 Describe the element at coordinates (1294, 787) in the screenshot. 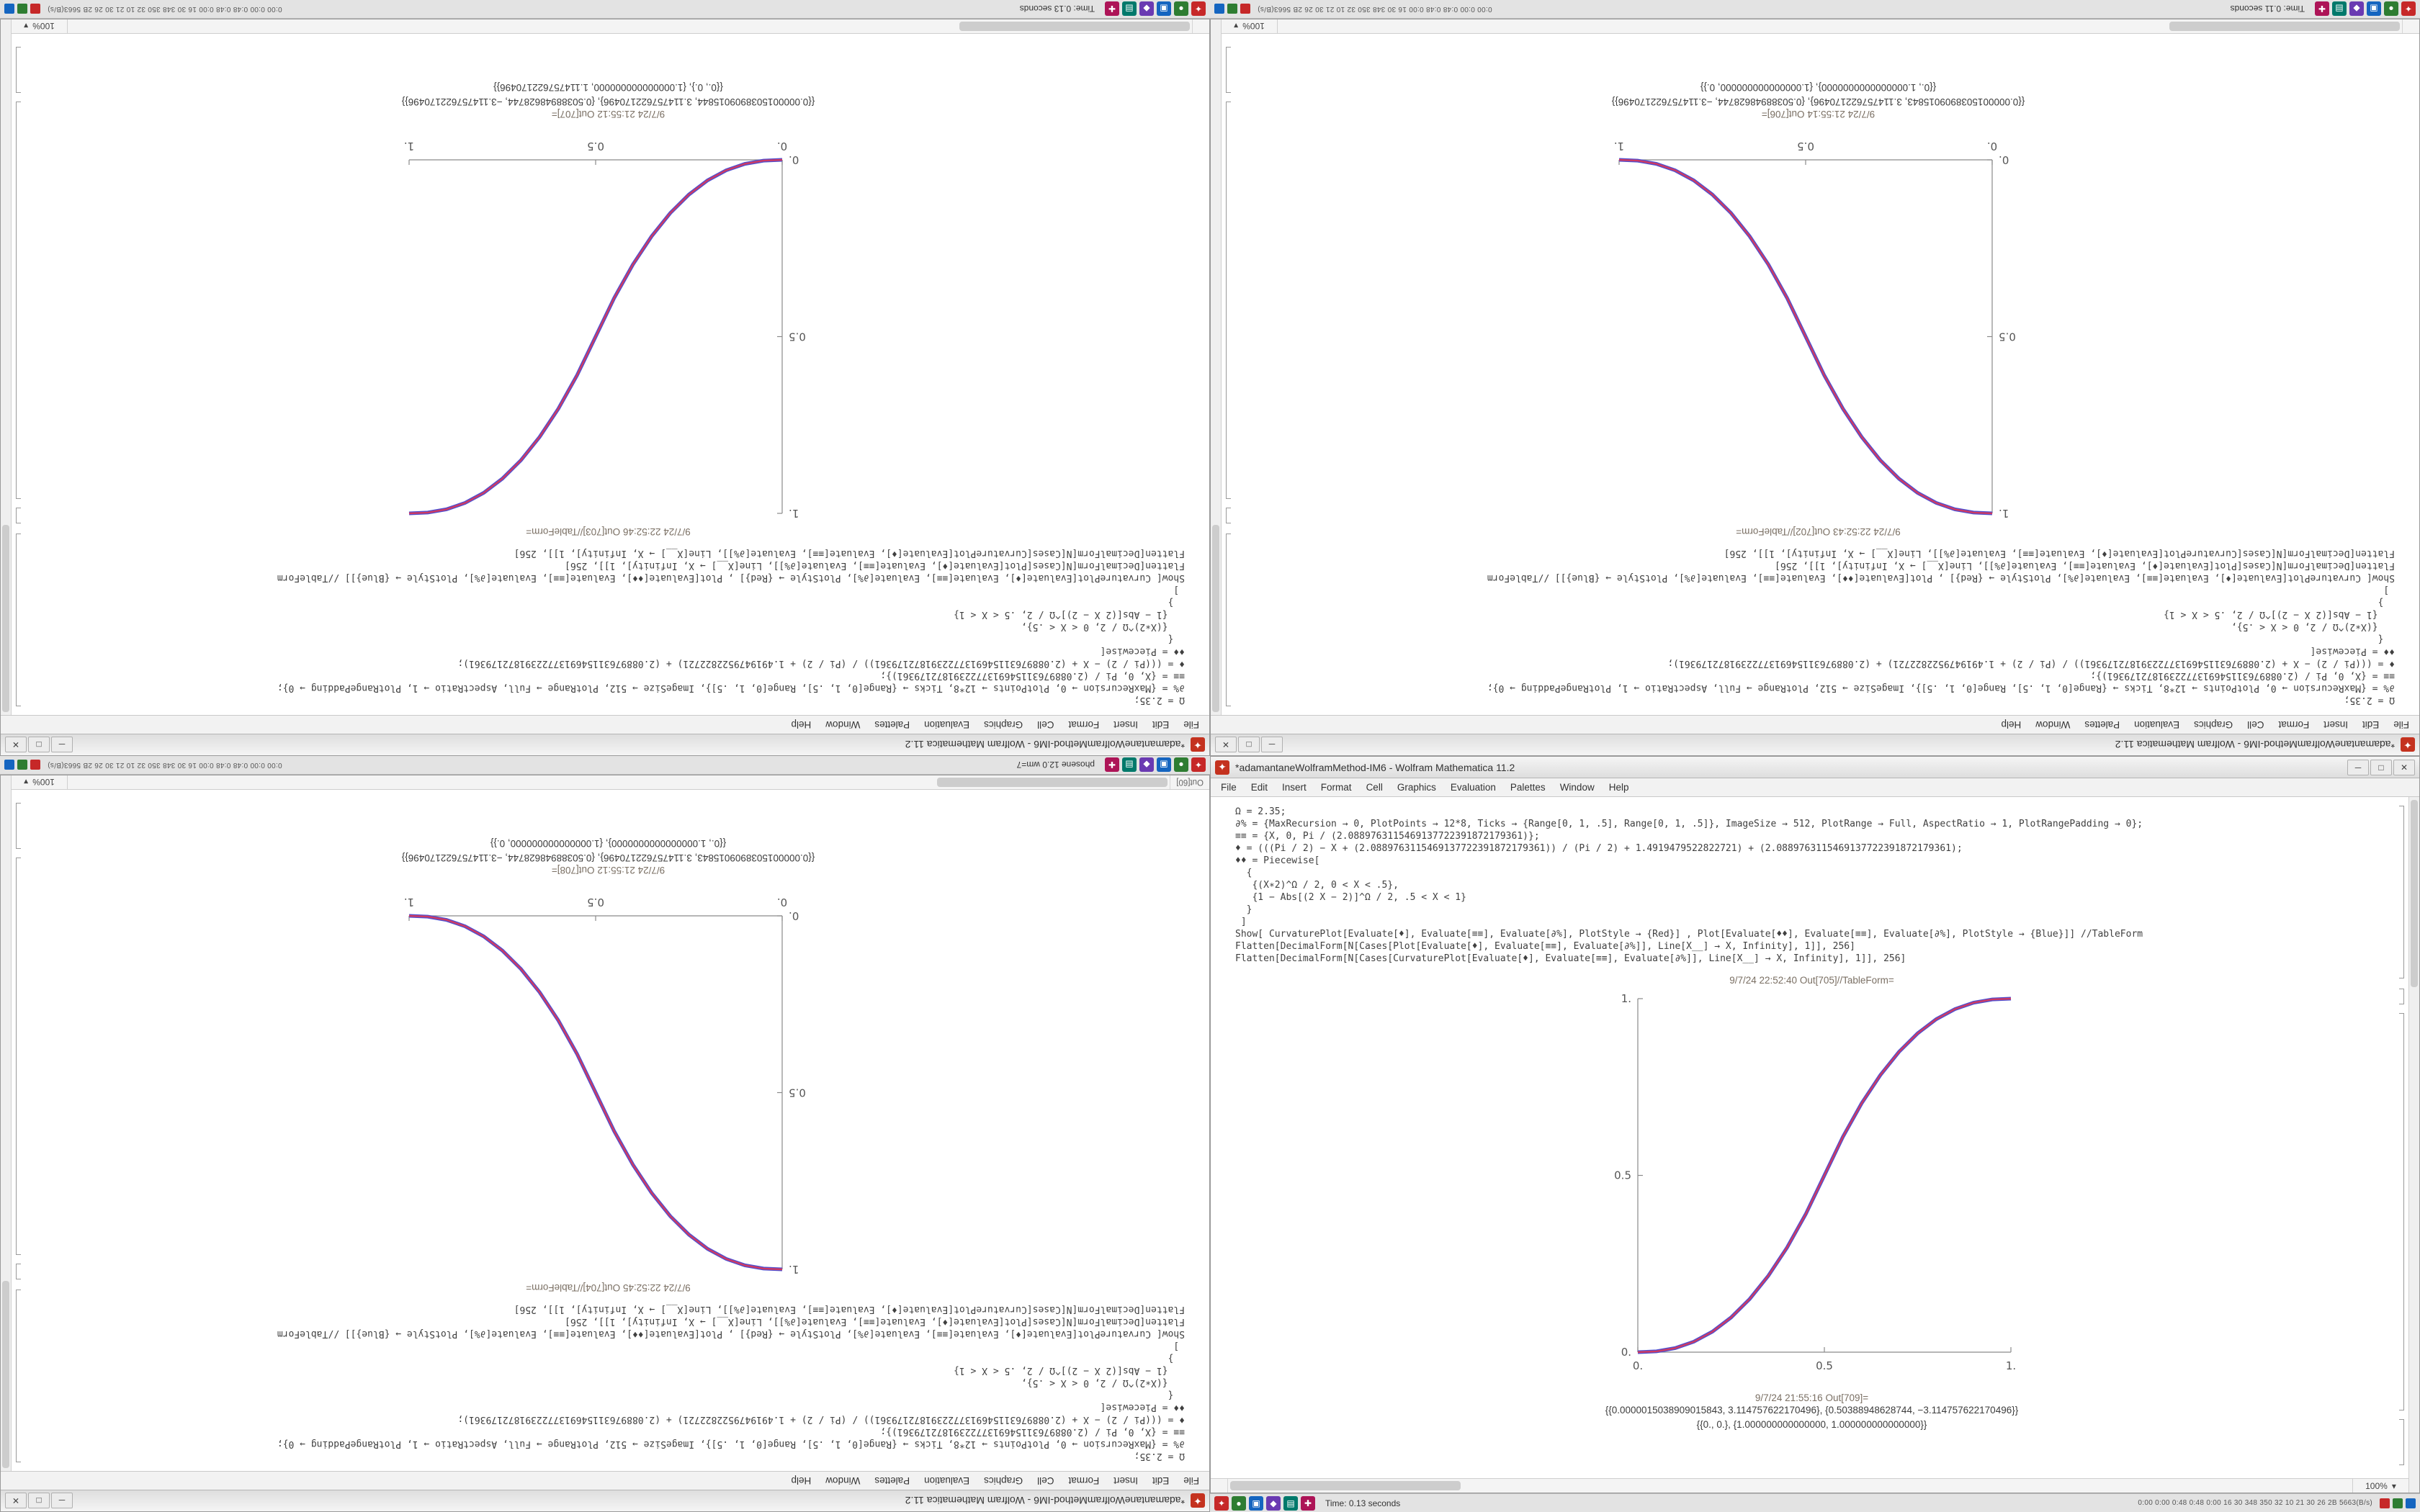

I see `menu-item: Insert` at that location.